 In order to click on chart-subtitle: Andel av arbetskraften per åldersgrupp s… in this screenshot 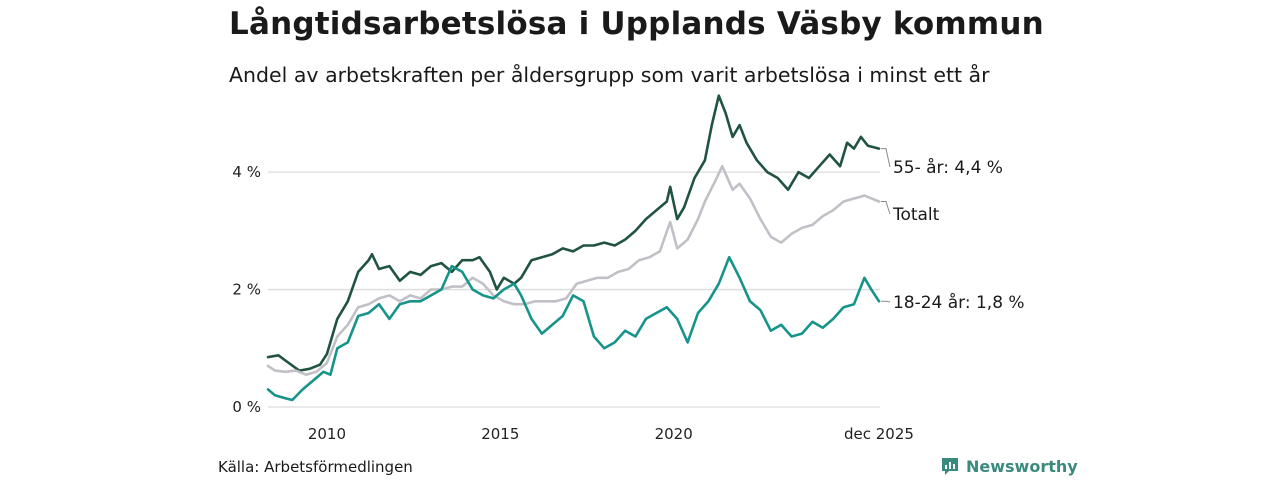, I will do `click(609, 75)`.